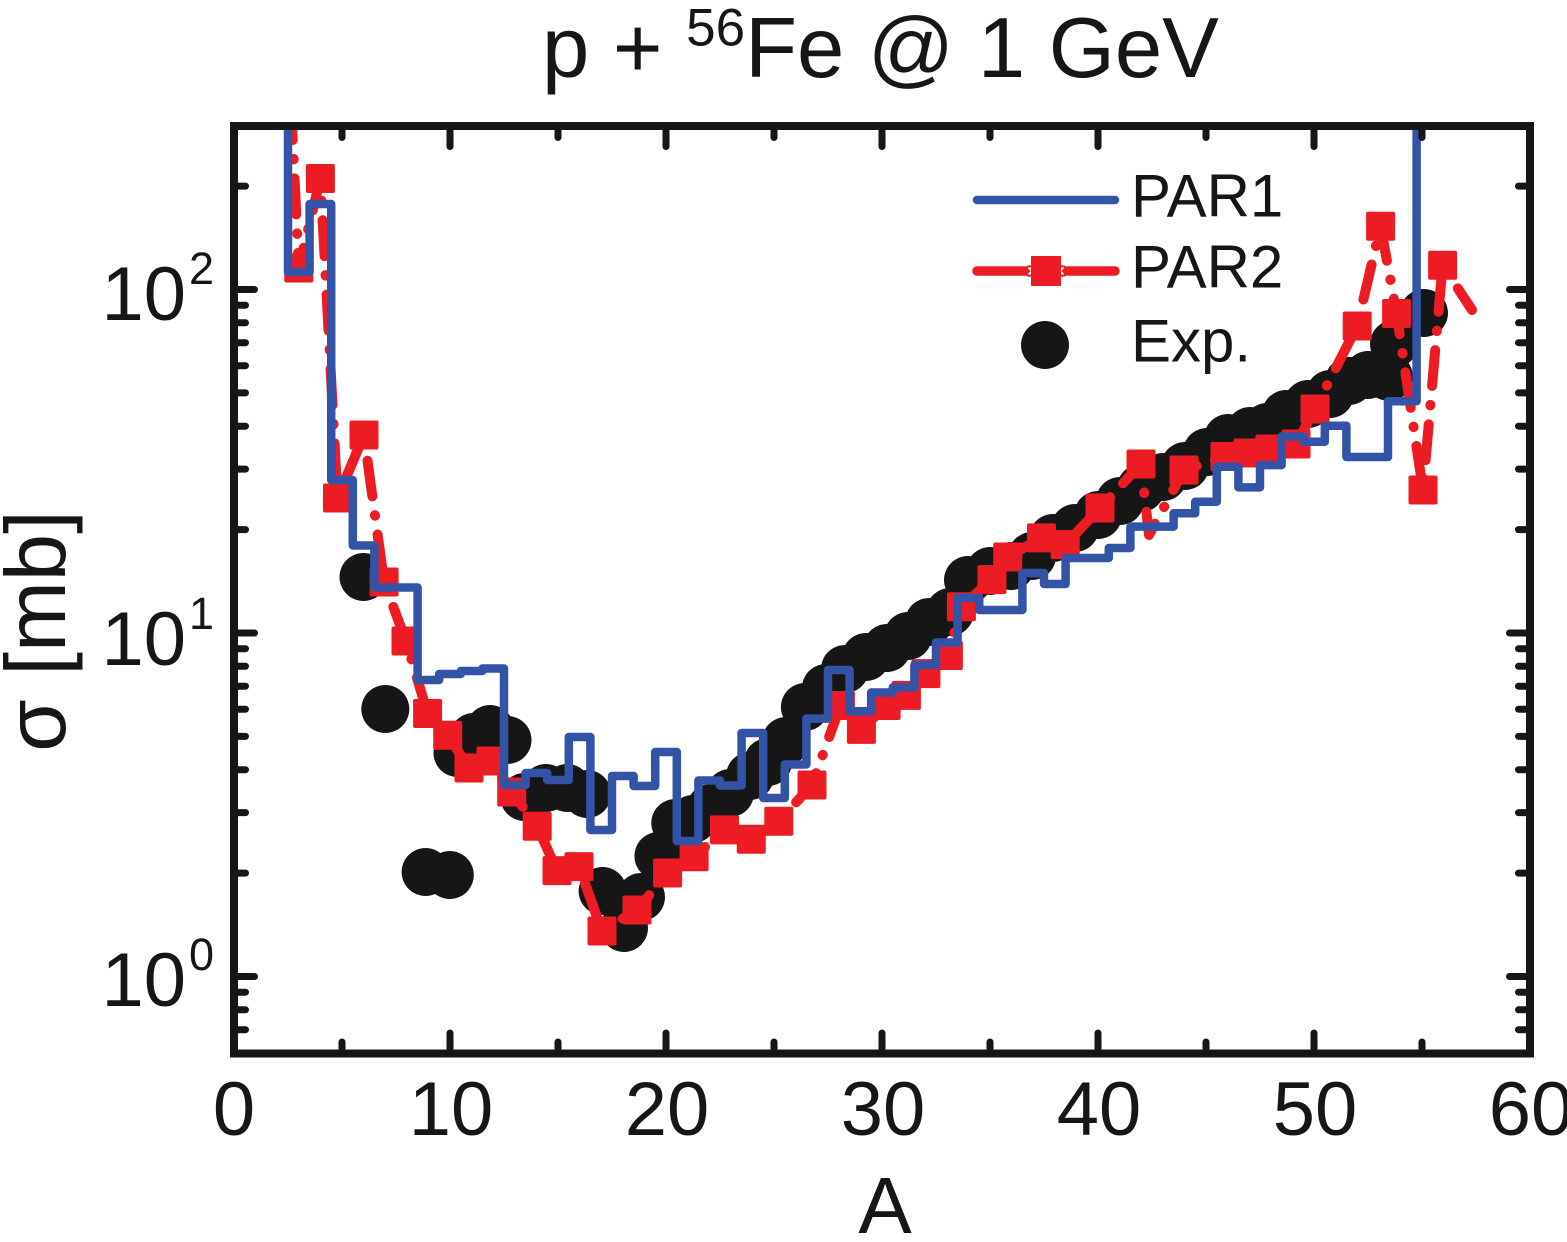  Describe the element at coordinates (1207, 196) in the screenshot. I see `svg-text: PAR1` at that location.